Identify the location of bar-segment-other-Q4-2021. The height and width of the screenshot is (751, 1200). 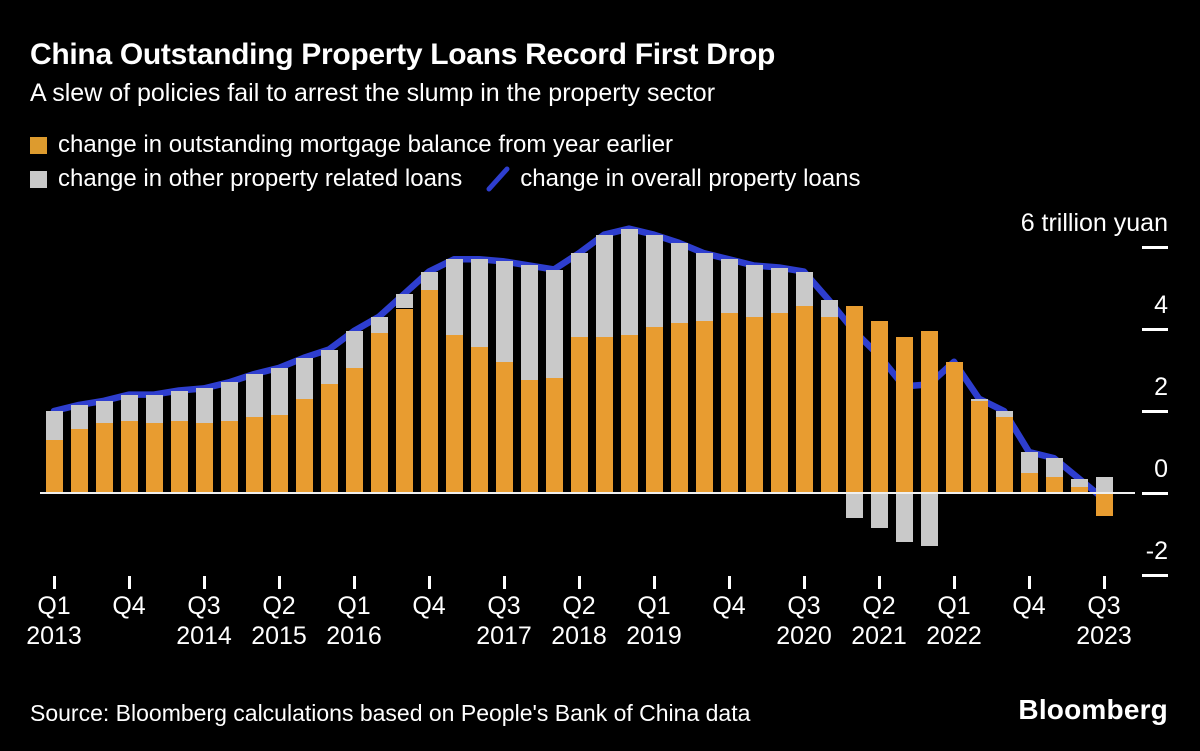
(929, 520).